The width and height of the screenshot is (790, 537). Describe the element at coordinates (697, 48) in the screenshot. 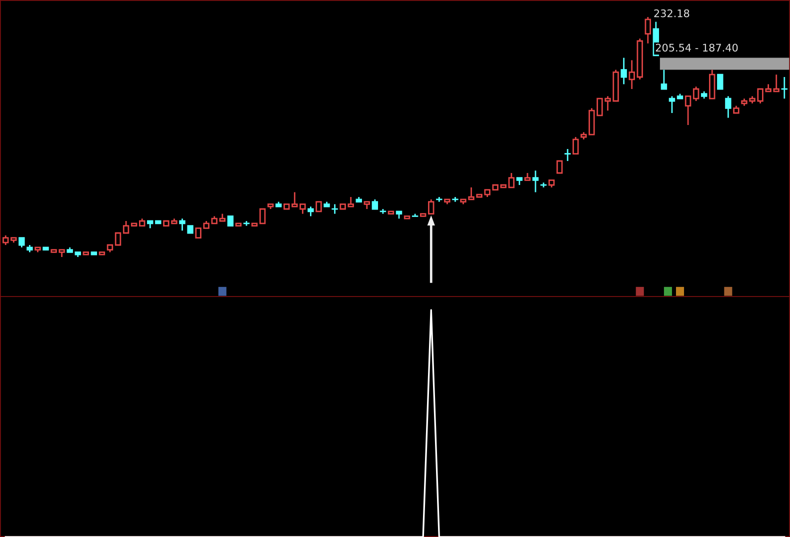

I see `band-label: 205.54 - 187.40` at that location.